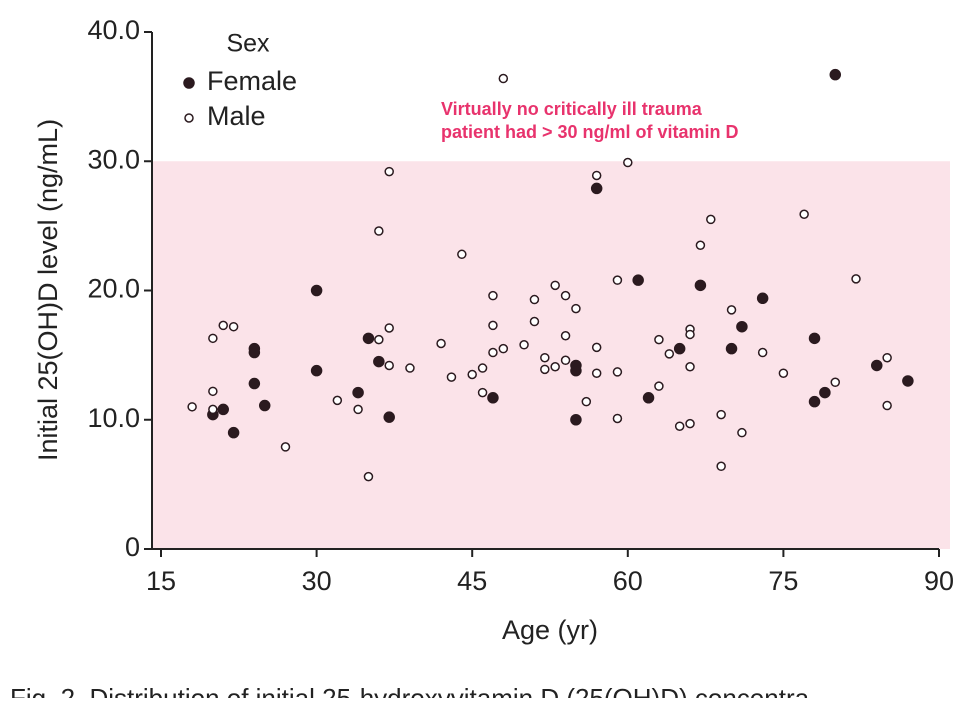 The height and width of the screenshot is (703, 954). Describe the element at coordinates (317, 581) in the screenshot. I see `x-tick-label: 30` at that location.